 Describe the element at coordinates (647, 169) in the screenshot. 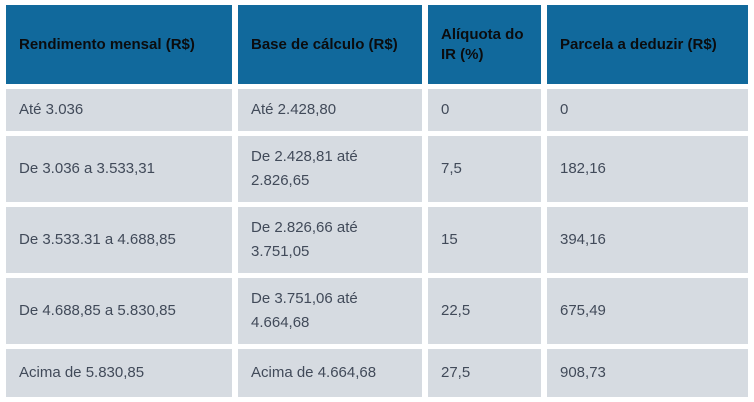

I see `cell-parcela-a-deduzir: 182,16` at that location.